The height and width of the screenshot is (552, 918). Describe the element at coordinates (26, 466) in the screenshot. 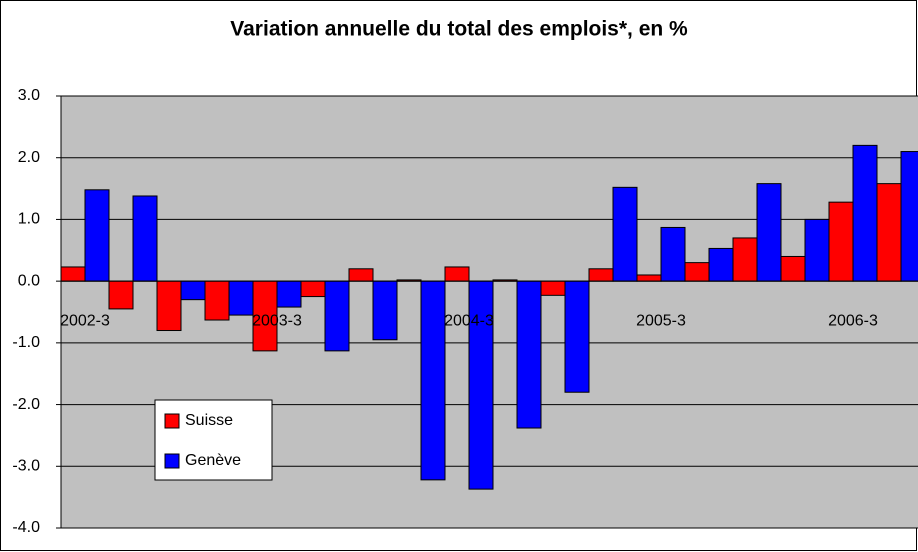

I see `y-tick-label: -3.0` at that location.